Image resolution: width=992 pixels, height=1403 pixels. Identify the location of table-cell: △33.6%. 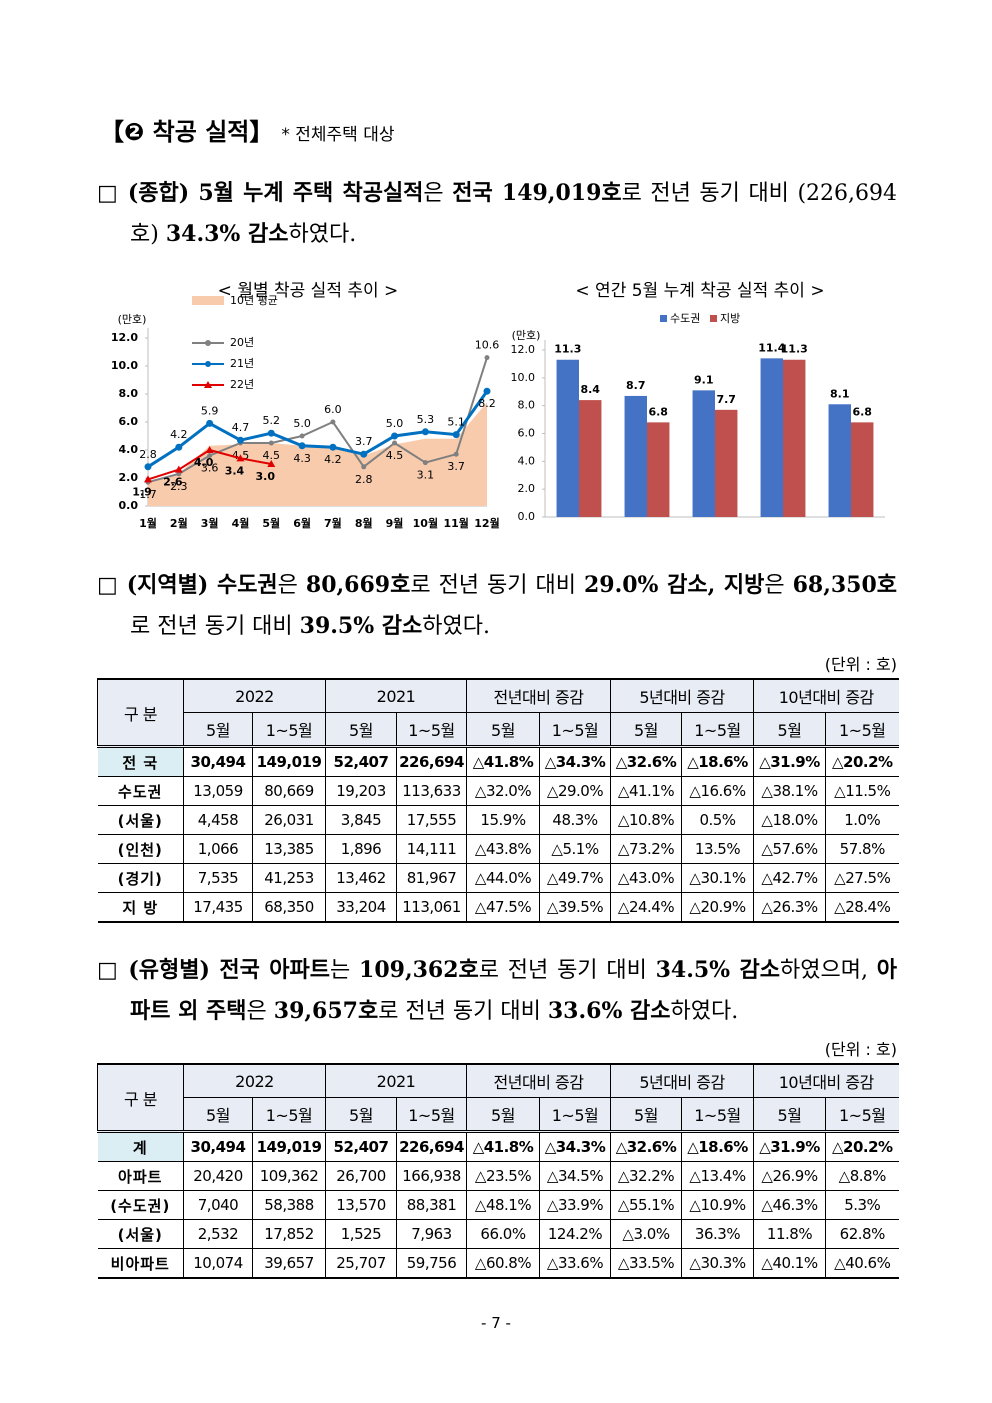
(575, 1263).